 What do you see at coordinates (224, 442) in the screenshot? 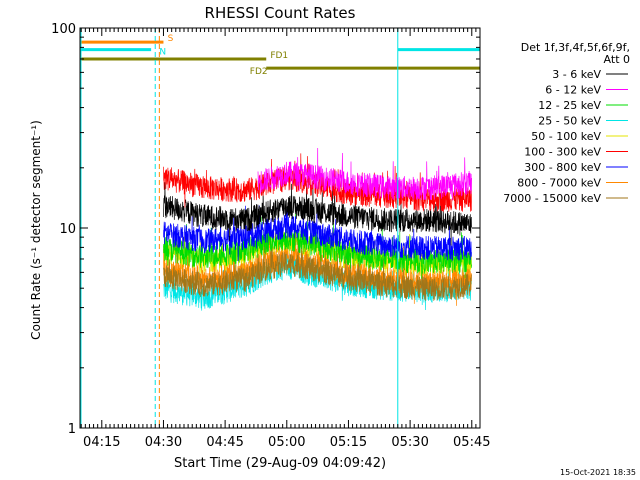
I see `x-tick-label: 04:45` at bounding box center [224, 442].